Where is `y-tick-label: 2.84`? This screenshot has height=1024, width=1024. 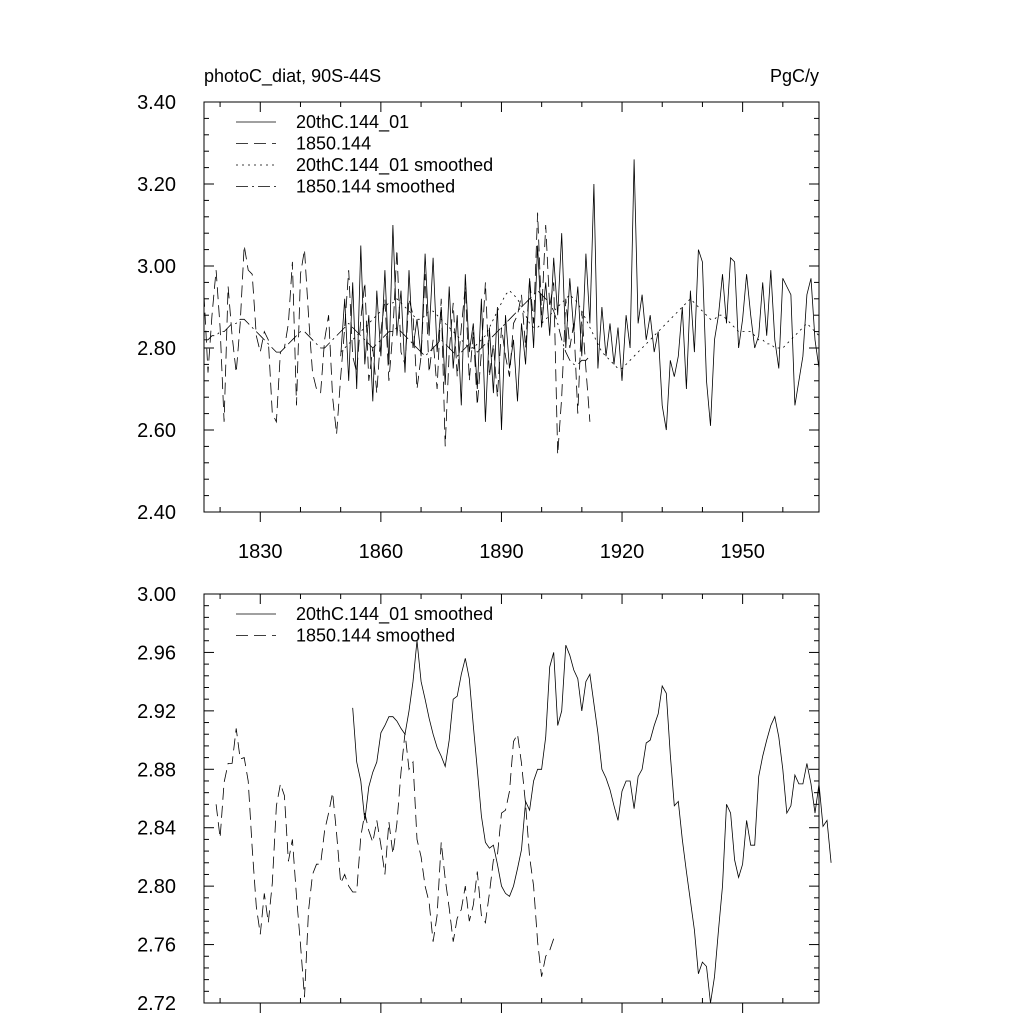 y-tick-label: 2.84 is located at coordinates (156, 829).